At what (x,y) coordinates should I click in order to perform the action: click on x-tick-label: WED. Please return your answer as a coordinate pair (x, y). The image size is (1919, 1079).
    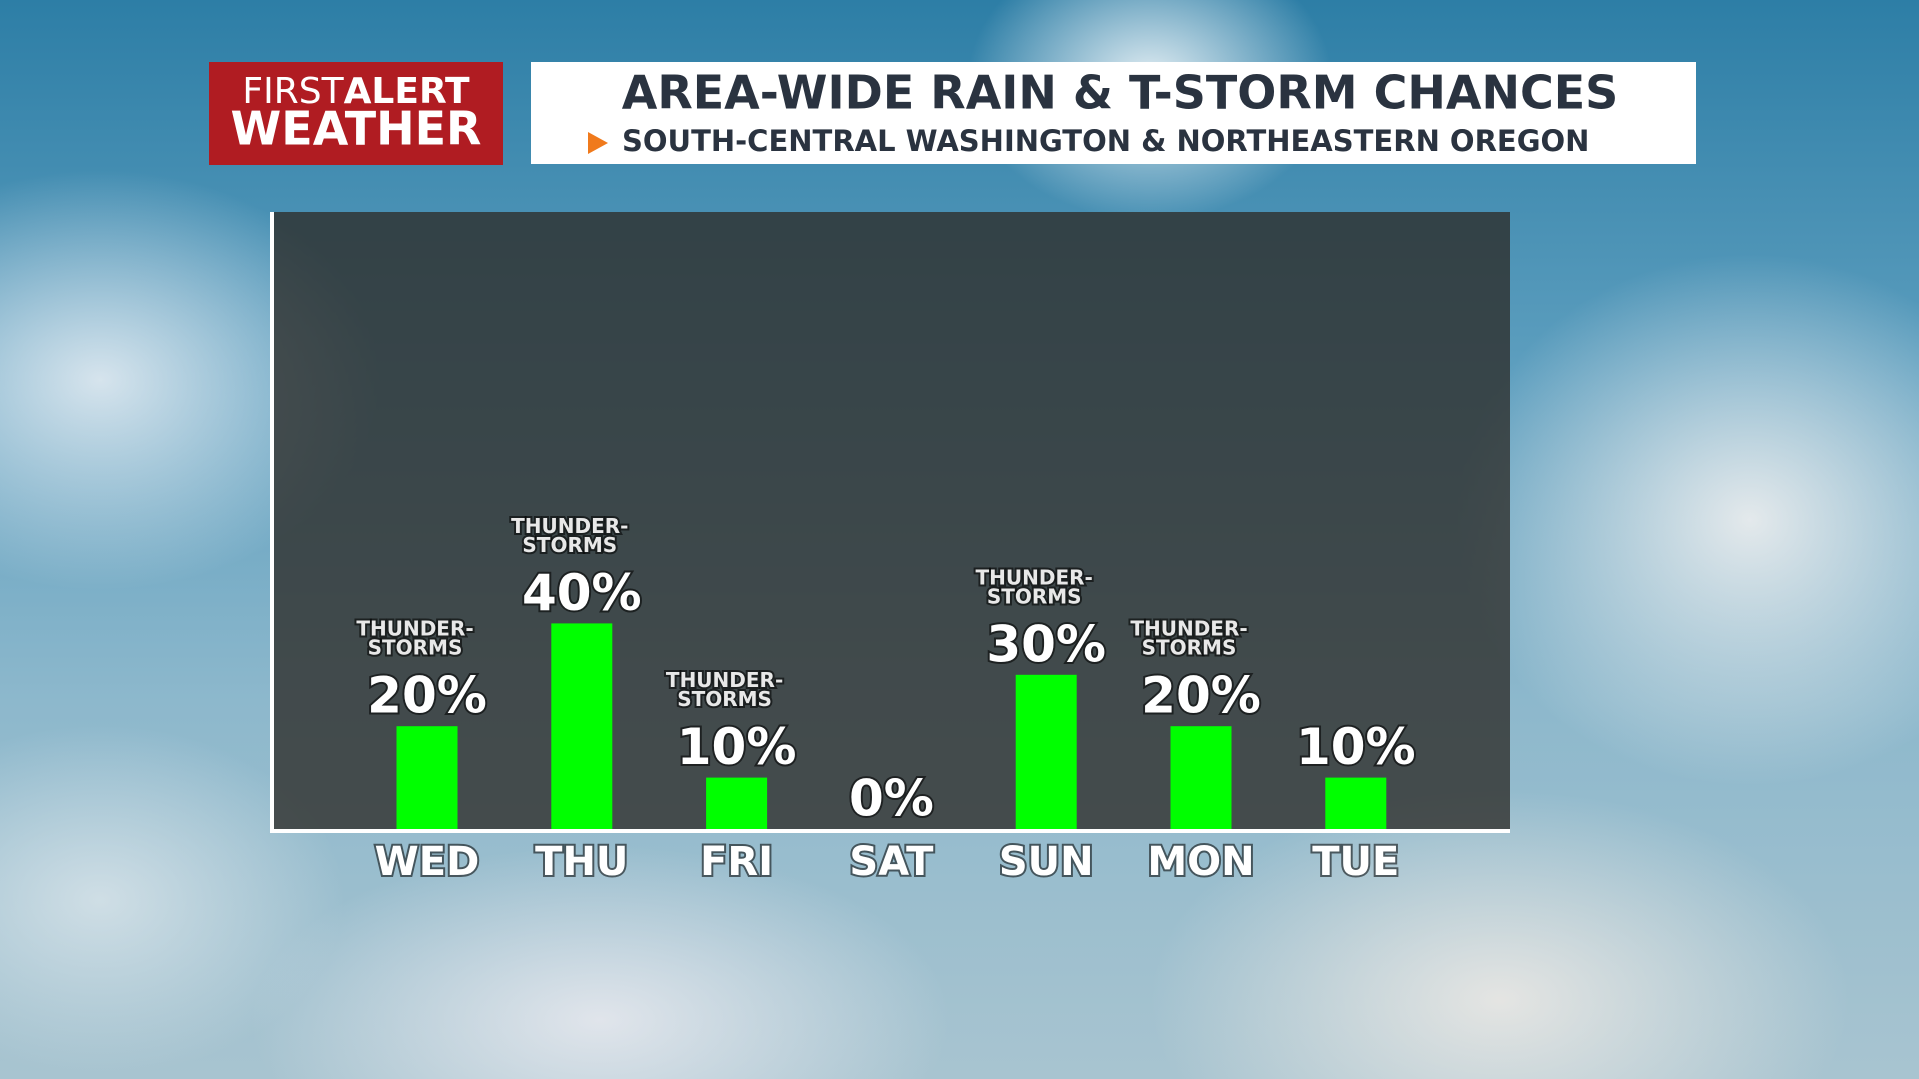
    Looking at the image, I should click on (427, 862).